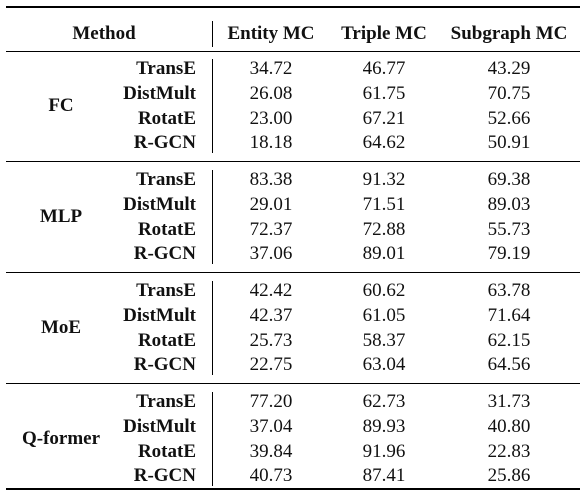  What do you see at coordinates (293, 51) in the screenshot?
I see `header-rule` at bounding box center [293, 51].